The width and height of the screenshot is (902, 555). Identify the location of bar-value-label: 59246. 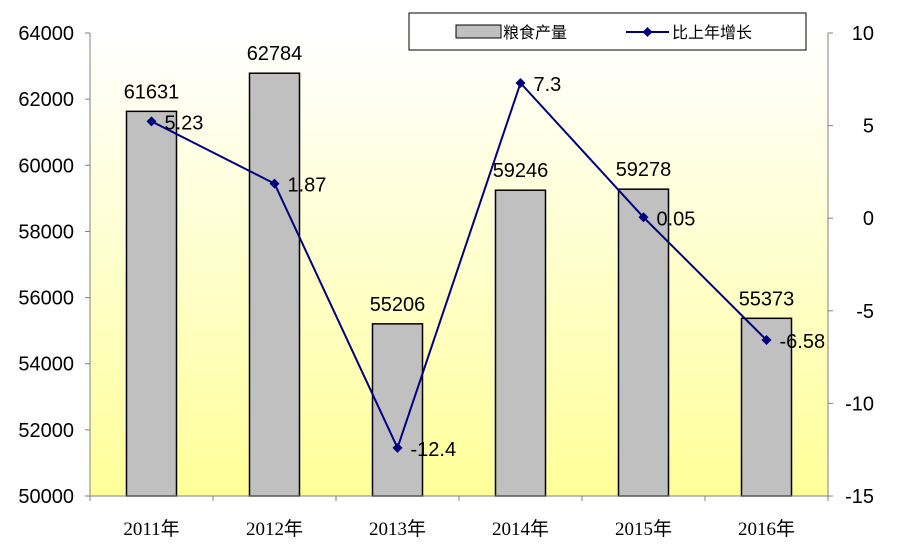
(521, 171).